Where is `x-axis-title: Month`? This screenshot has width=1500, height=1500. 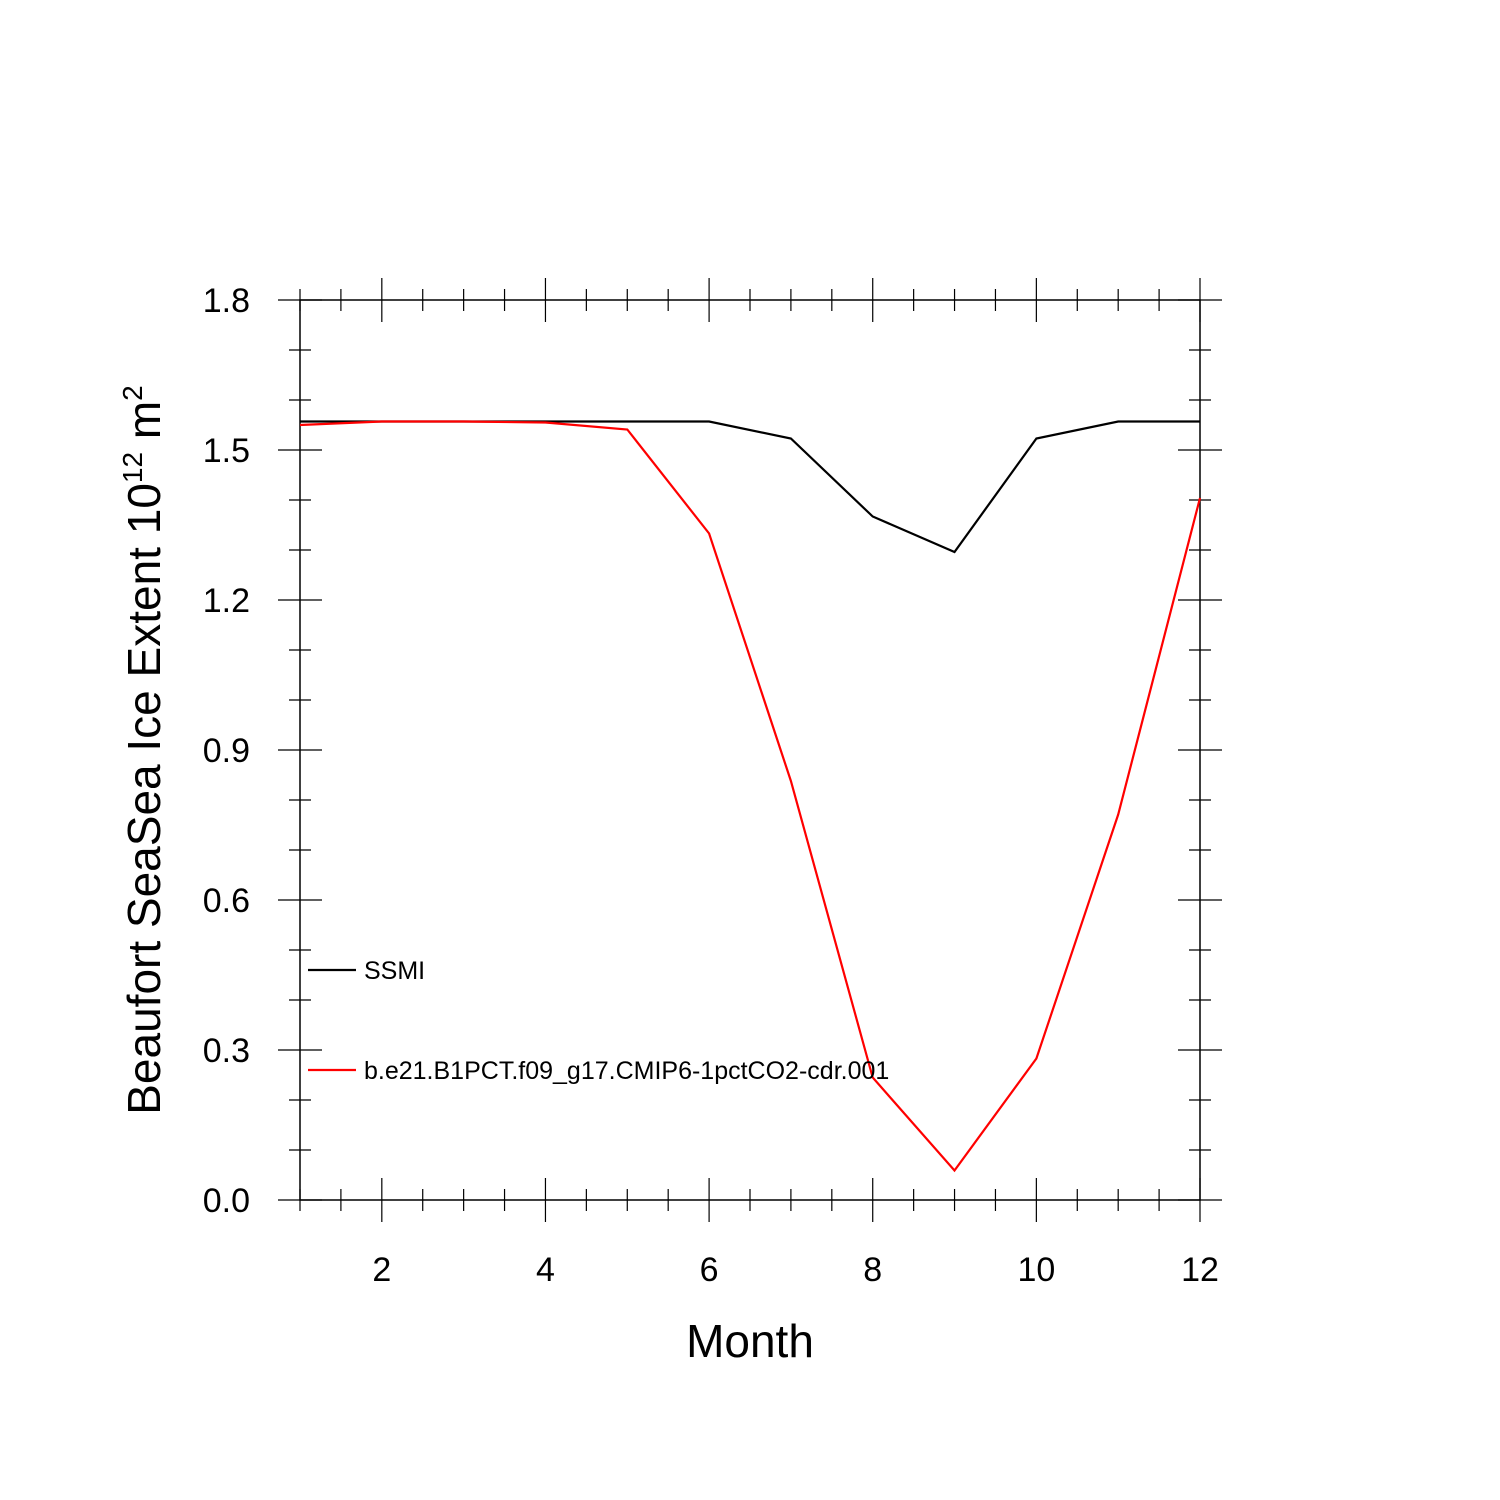
x-axis-title: Month is located at coordinates (750, 1341).